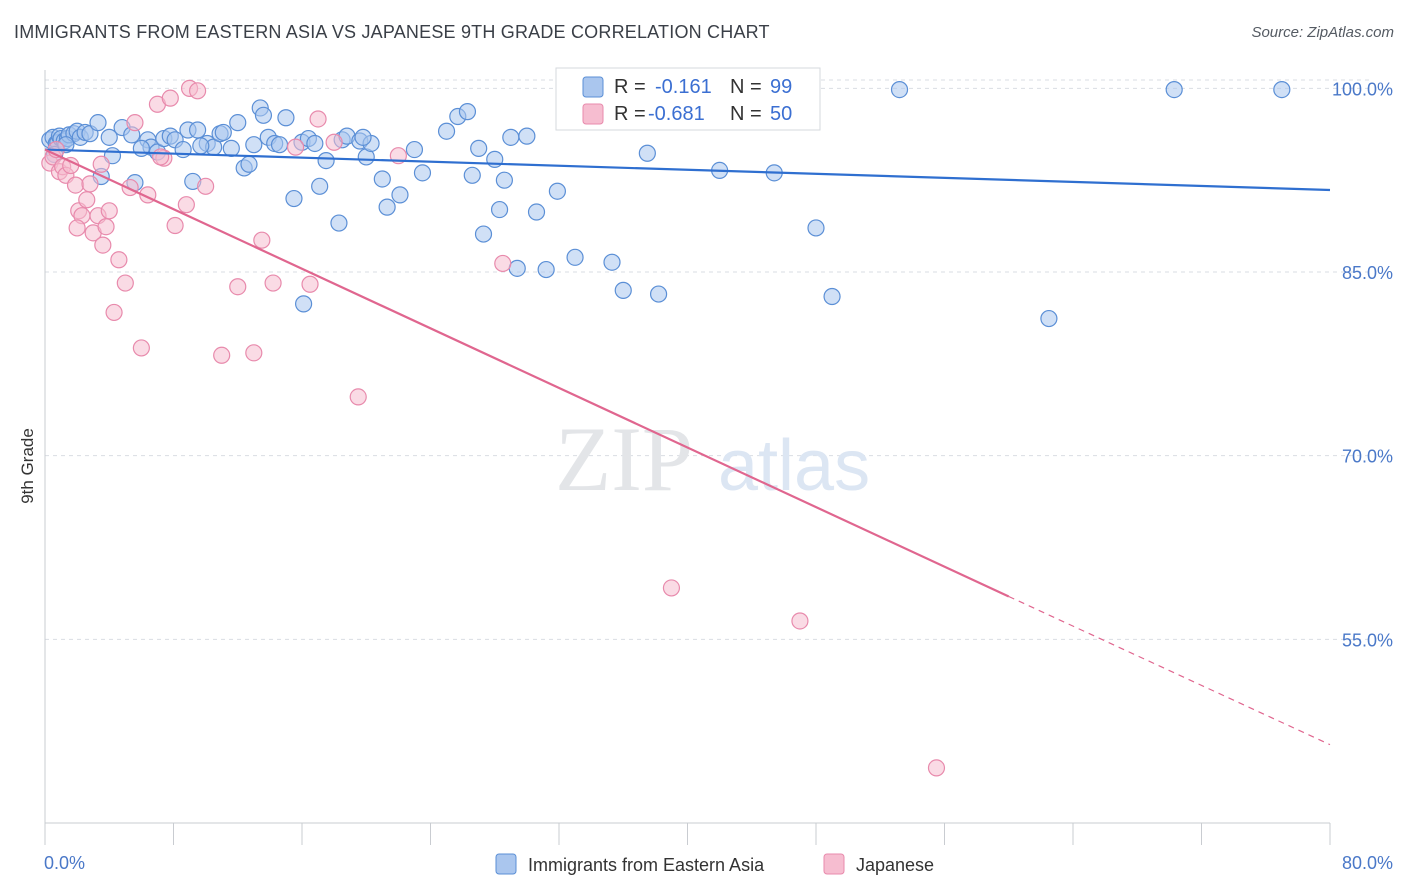 The width and height of the screenshot is (1406, 892). I want to click on y-axis-title: 9th Grade, so click(27, 466).